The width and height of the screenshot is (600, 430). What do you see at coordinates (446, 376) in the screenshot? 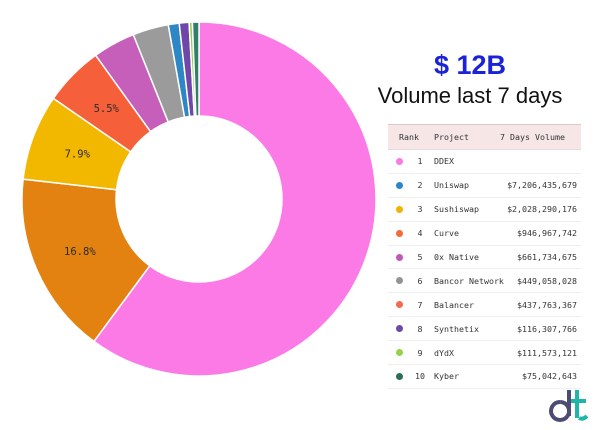
I see `row-project: Kyber` at bounding box center [446, 376].